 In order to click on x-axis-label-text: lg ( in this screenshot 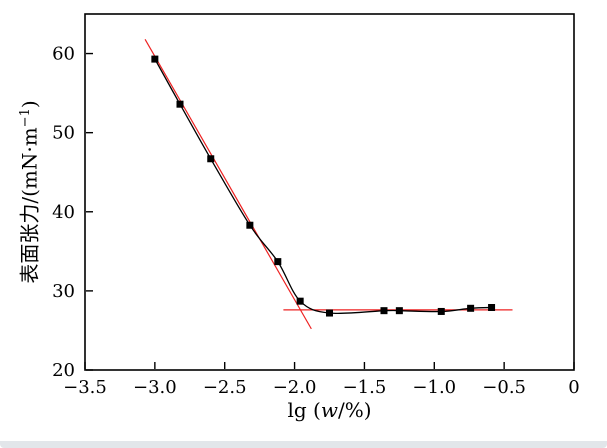, I will do `click(304, 410)`.